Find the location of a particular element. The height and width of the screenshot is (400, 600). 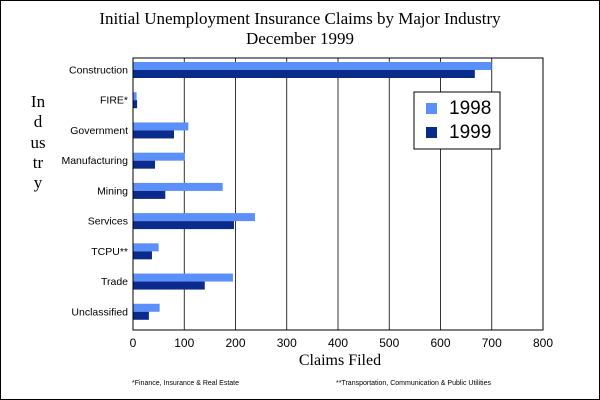

chart-subtitle: December 1999 is located at coordinates (300, 38).